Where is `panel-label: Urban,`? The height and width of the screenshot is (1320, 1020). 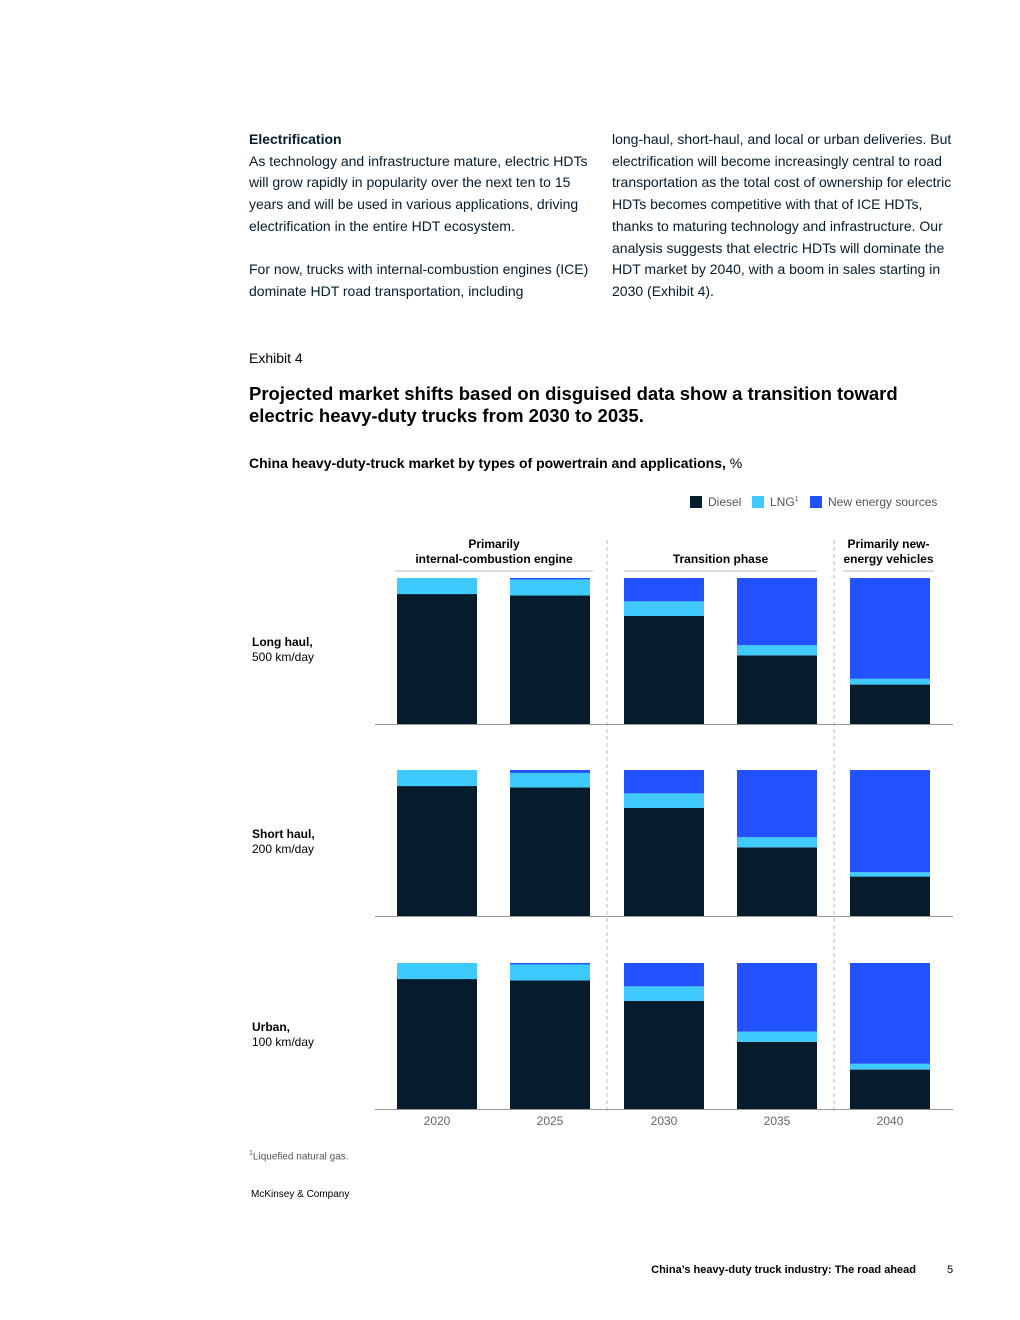
panel-label: Urban, is located at coordinates (271, 1027).